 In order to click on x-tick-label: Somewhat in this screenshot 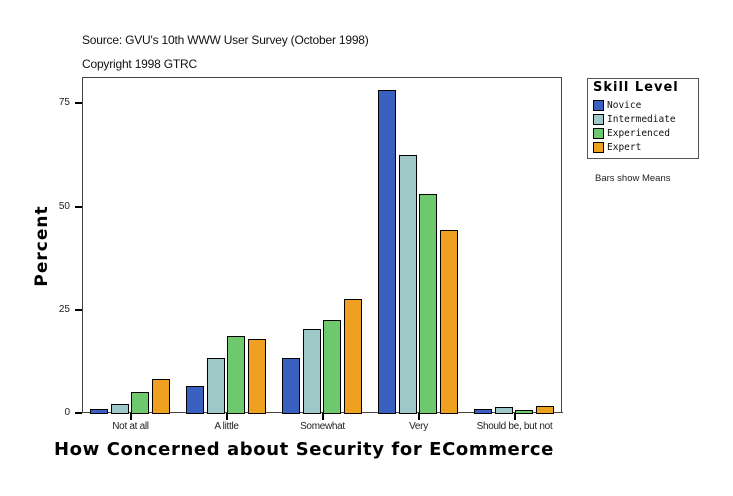, I will do `click(322, 426)`.